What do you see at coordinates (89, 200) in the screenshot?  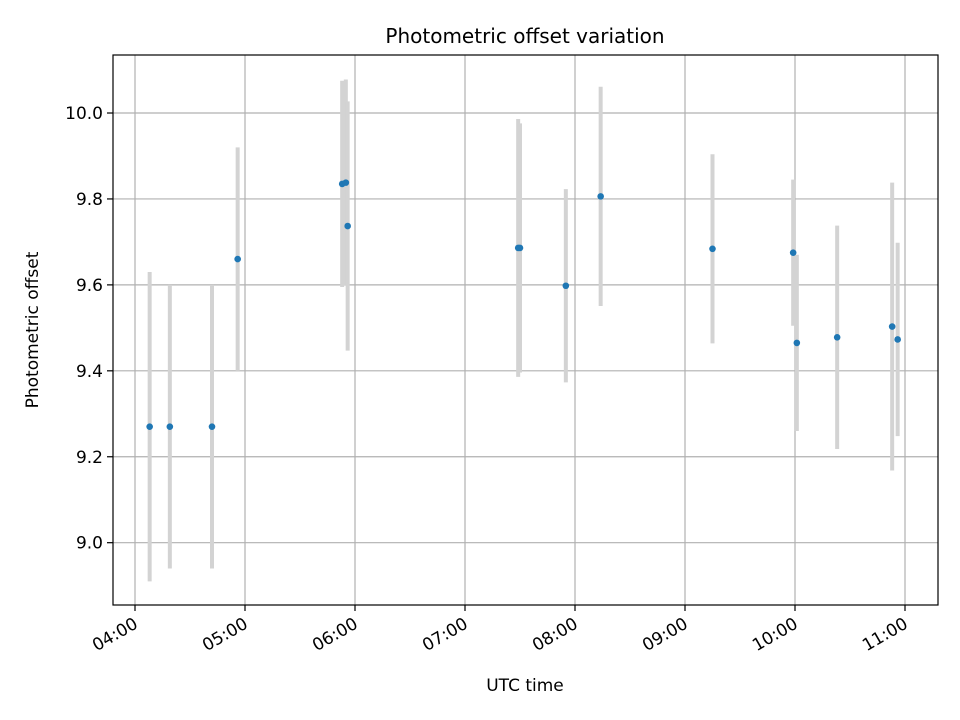 I see `y-tick-label: 9.8` at bounding box center [89, 200].